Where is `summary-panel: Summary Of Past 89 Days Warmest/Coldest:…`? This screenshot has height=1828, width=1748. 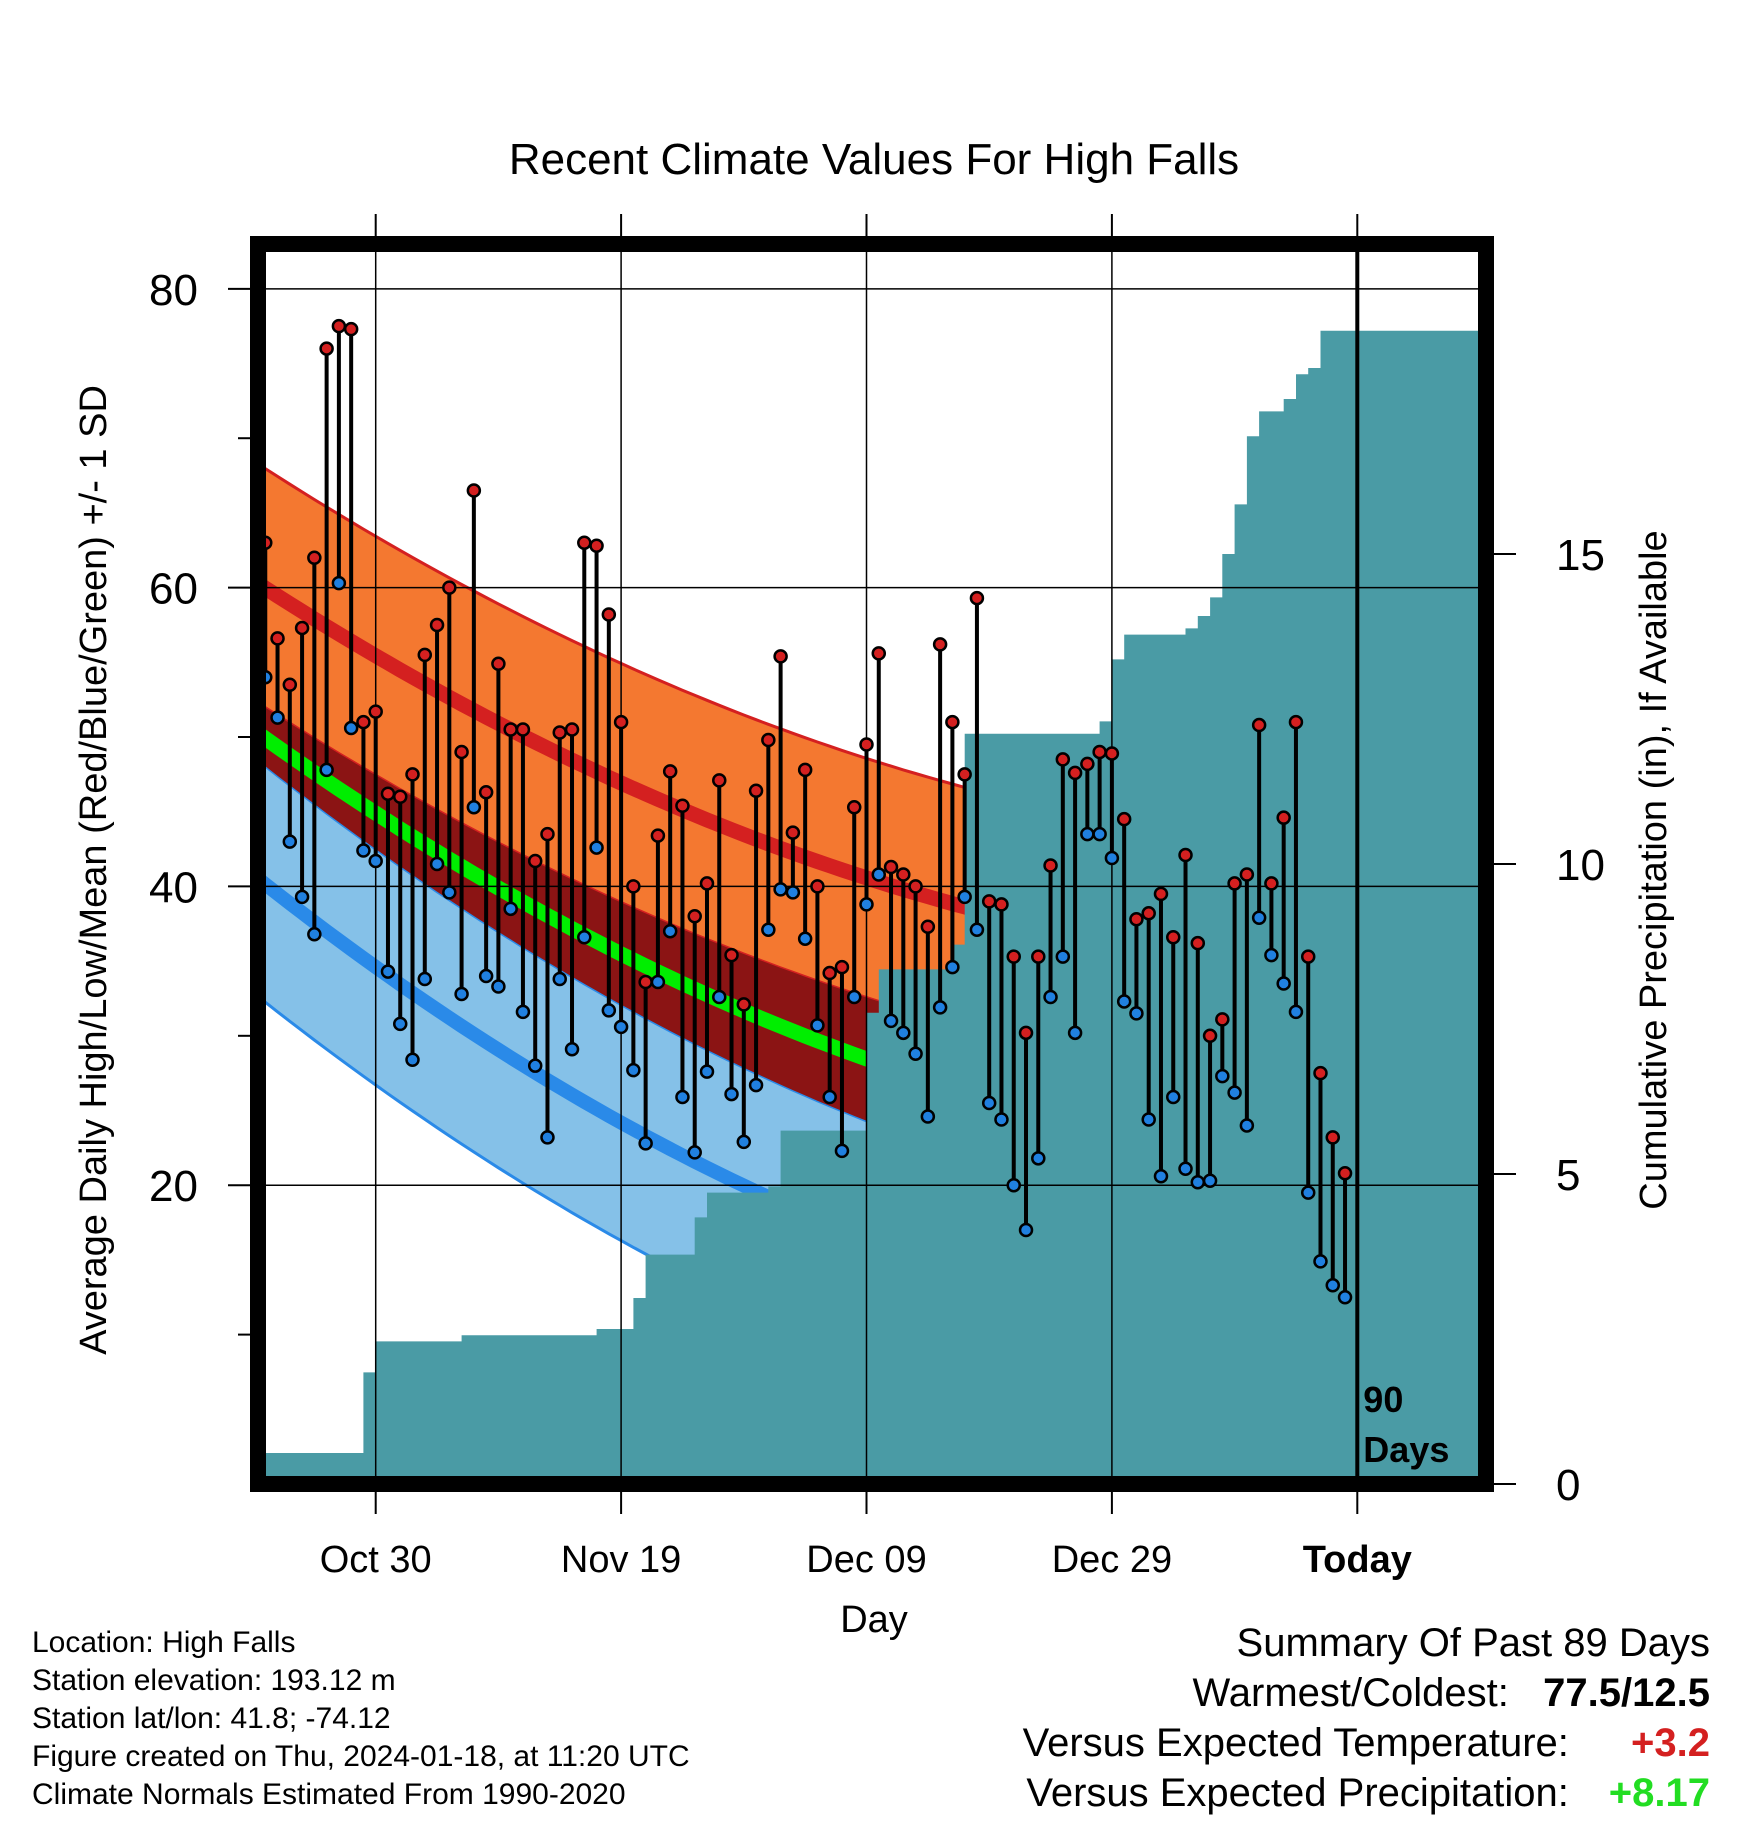
summary-panel: Summary Of Past 89 Days Warmest/Coldest:… is located at coordinates (1366, 1718).